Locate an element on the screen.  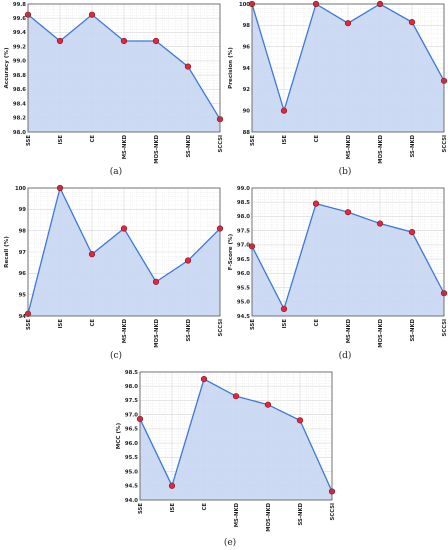
y-axis-label: F-Score (%) is located at coordinates (231, 251).